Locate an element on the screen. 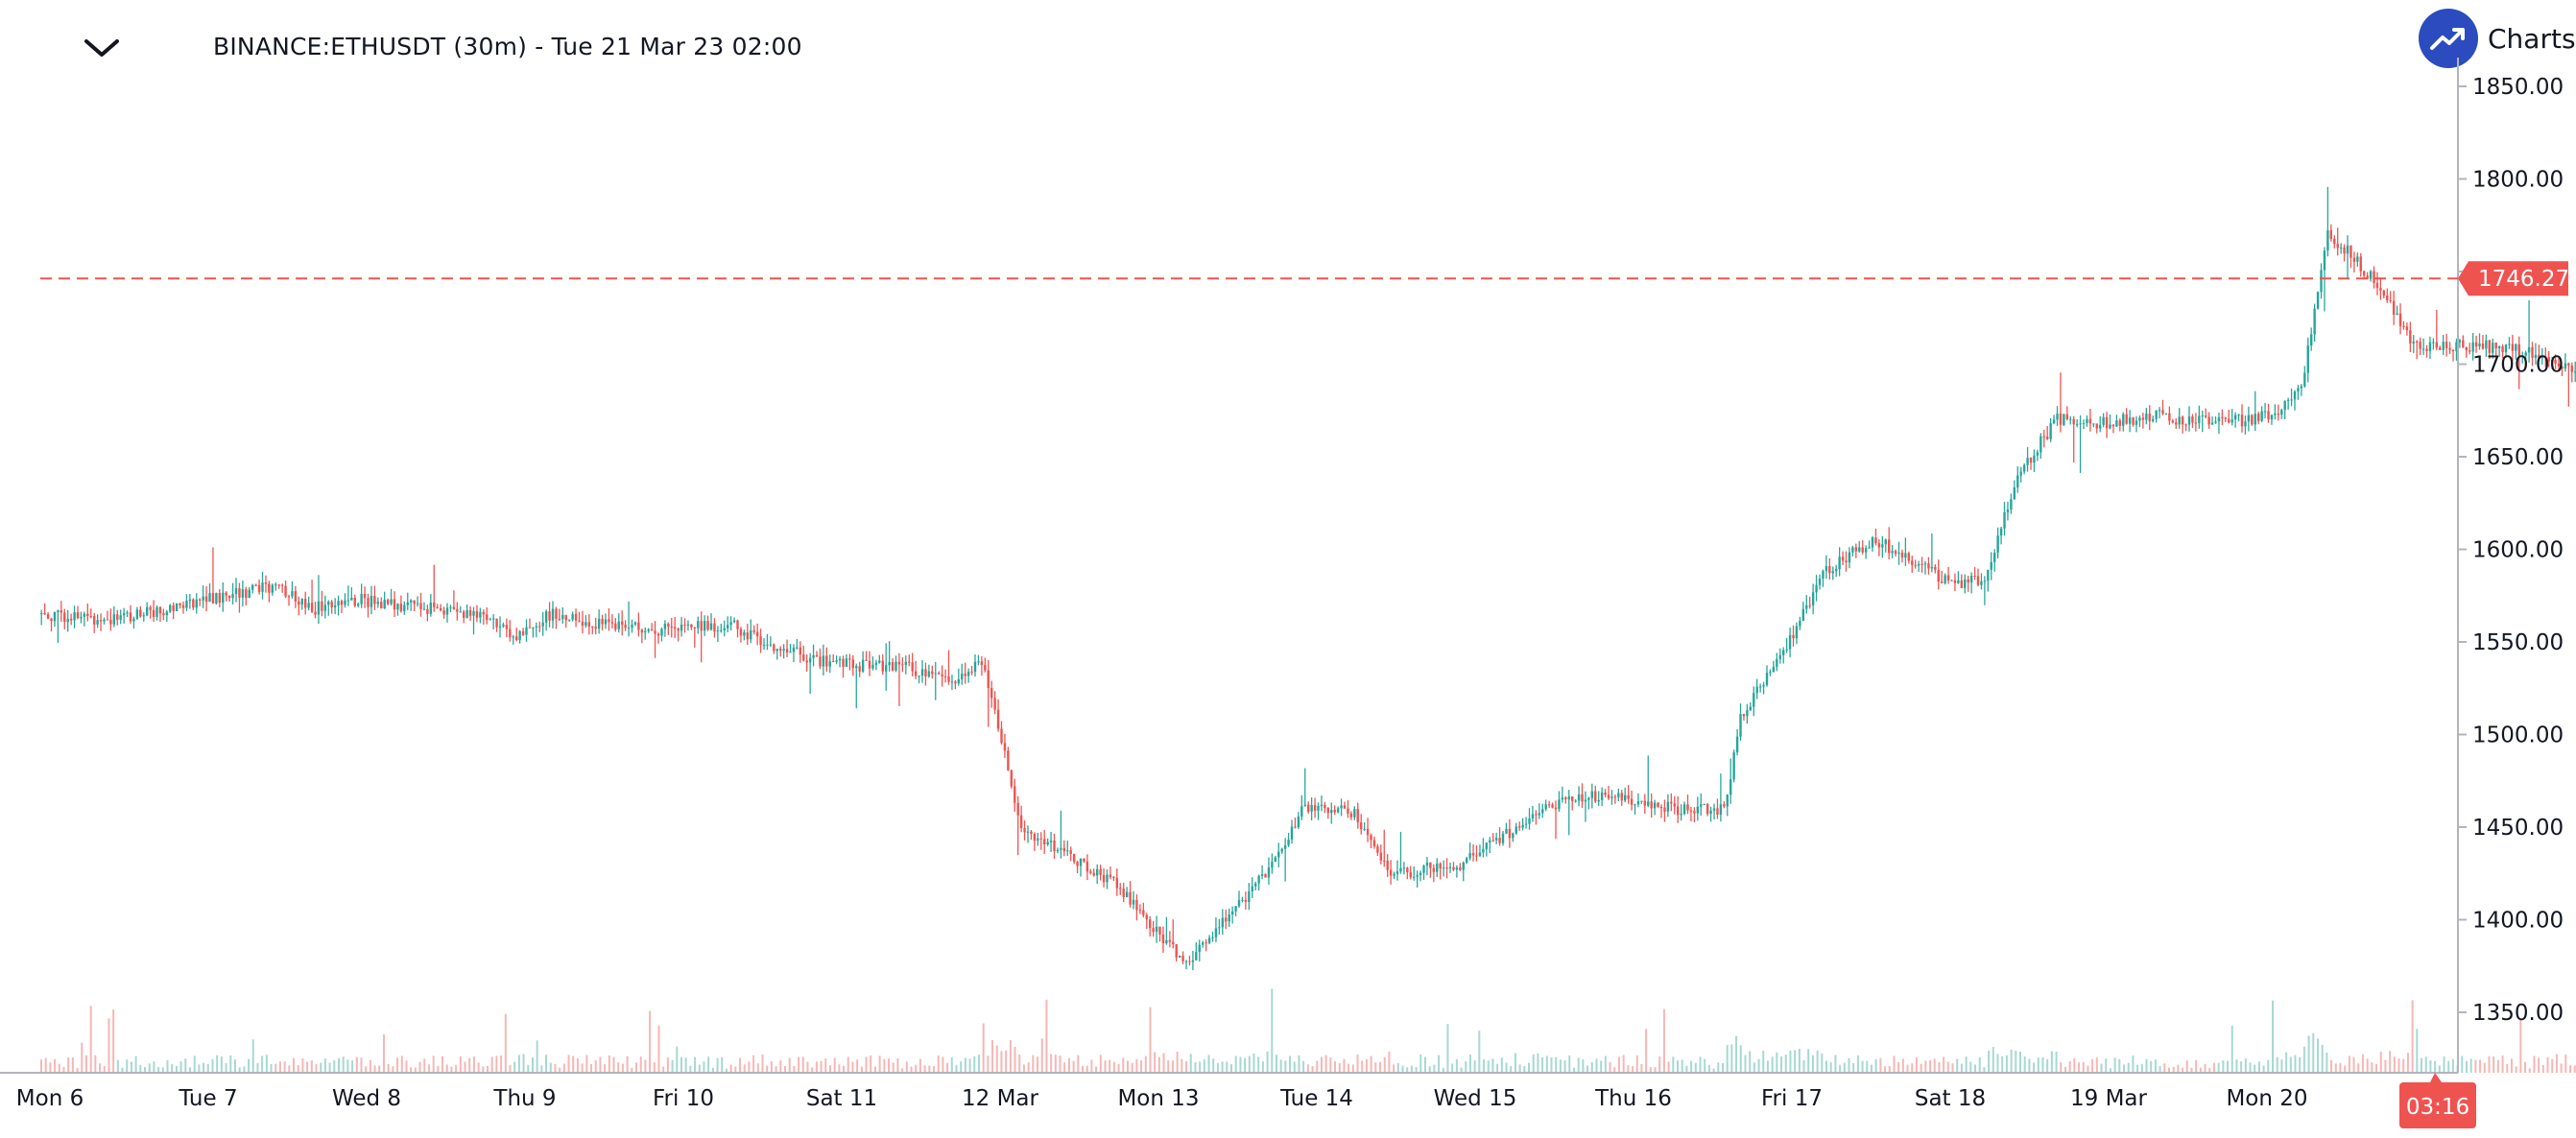 Image resolution: width=2576 pixels, height=1138 pixels. brand-link: Charts p is located at coordinates (2497, 38).